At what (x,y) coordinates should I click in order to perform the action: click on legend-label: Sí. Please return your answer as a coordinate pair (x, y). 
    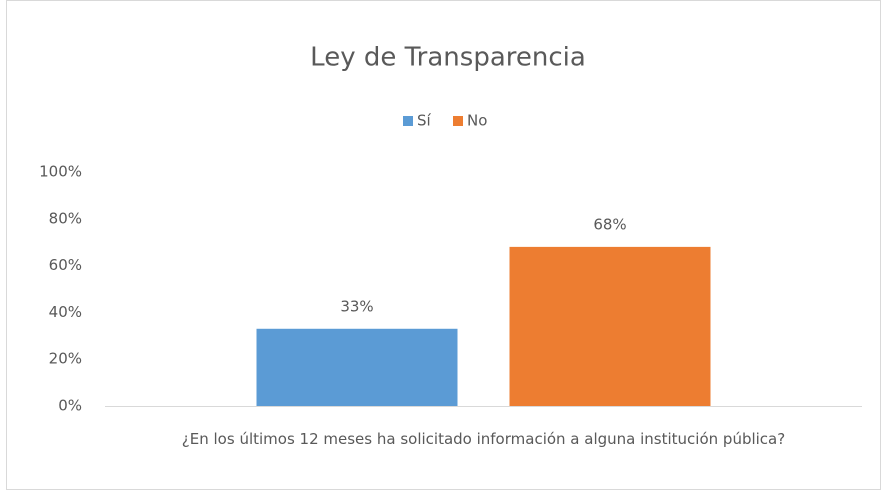
    Looking at the image, I should click on (424, 121).